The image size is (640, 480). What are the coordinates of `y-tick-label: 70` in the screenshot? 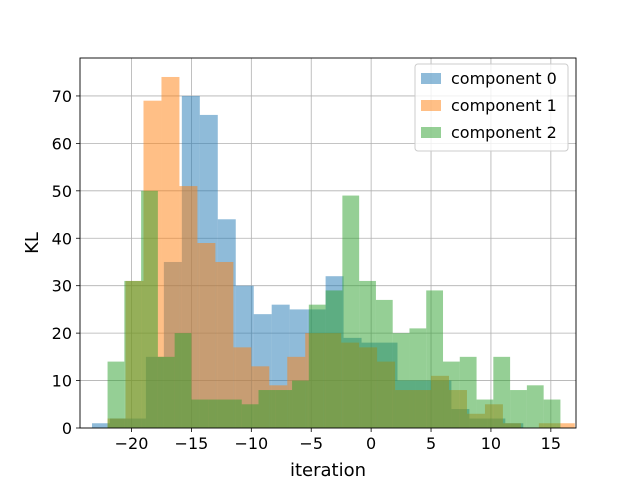 It's located at (62, 96).